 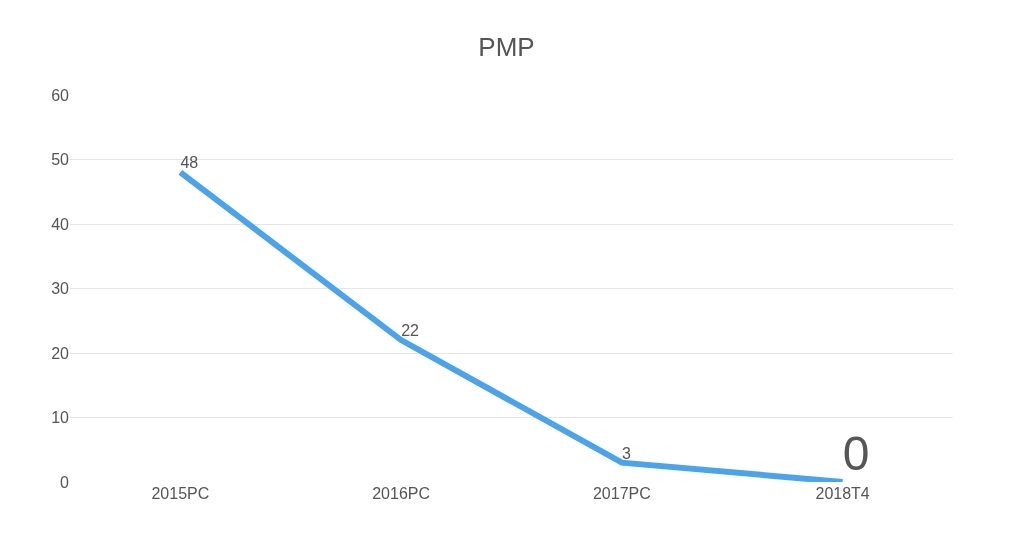 What do you see at coordinates (65, 482) in the screenshot?
I see `y-tick-label: 0` at bounding box center [65, 482].